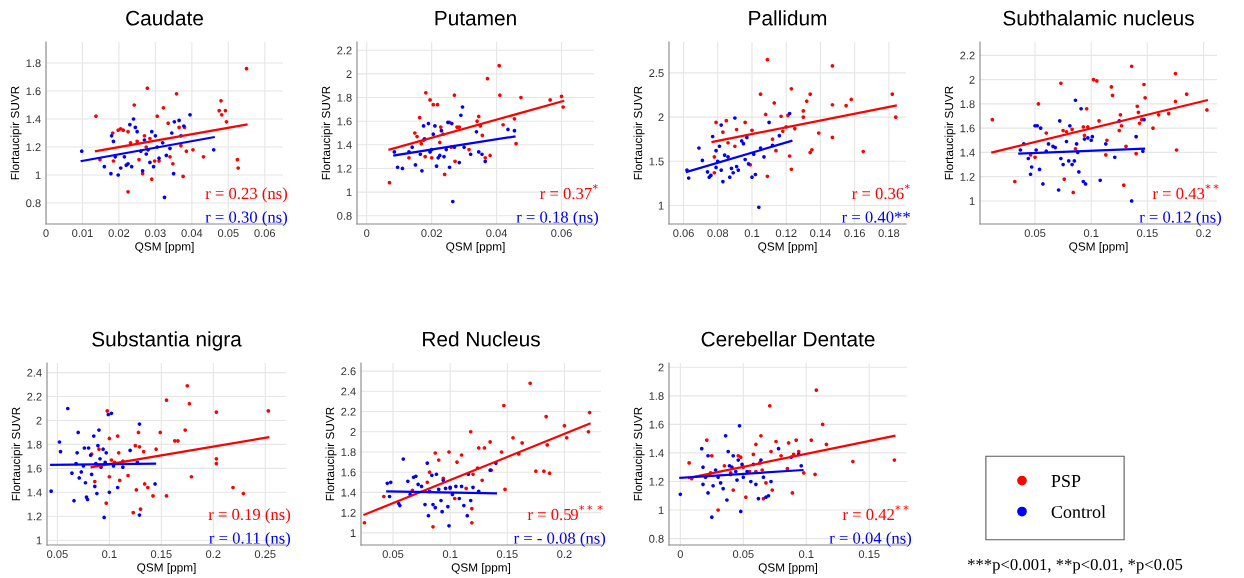  I want to click on legend-label: PSP, so click(1066, 481).